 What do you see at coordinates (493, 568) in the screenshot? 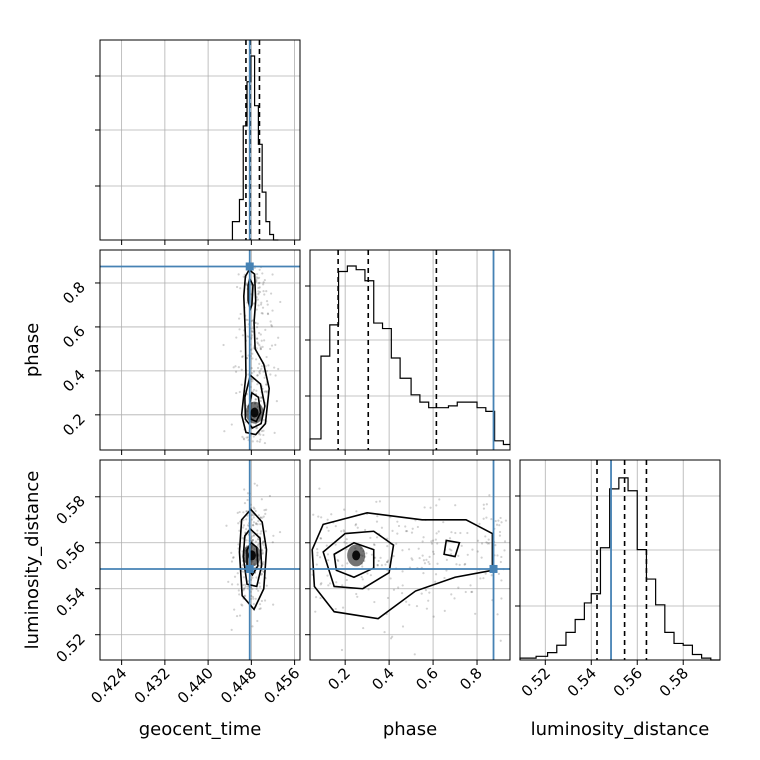
I see `panel-luminosity_distance-phase-truth-point` at bounding box center [493, 568].